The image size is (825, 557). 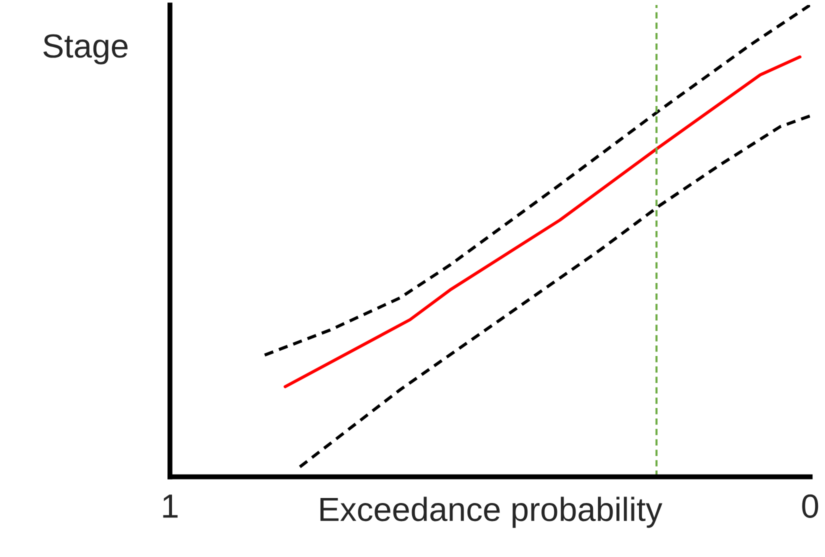 What do you see at coordinates (810, 506) in the screenshot?
I see `x-tick-label: 0` at bounding box center [810, 506].